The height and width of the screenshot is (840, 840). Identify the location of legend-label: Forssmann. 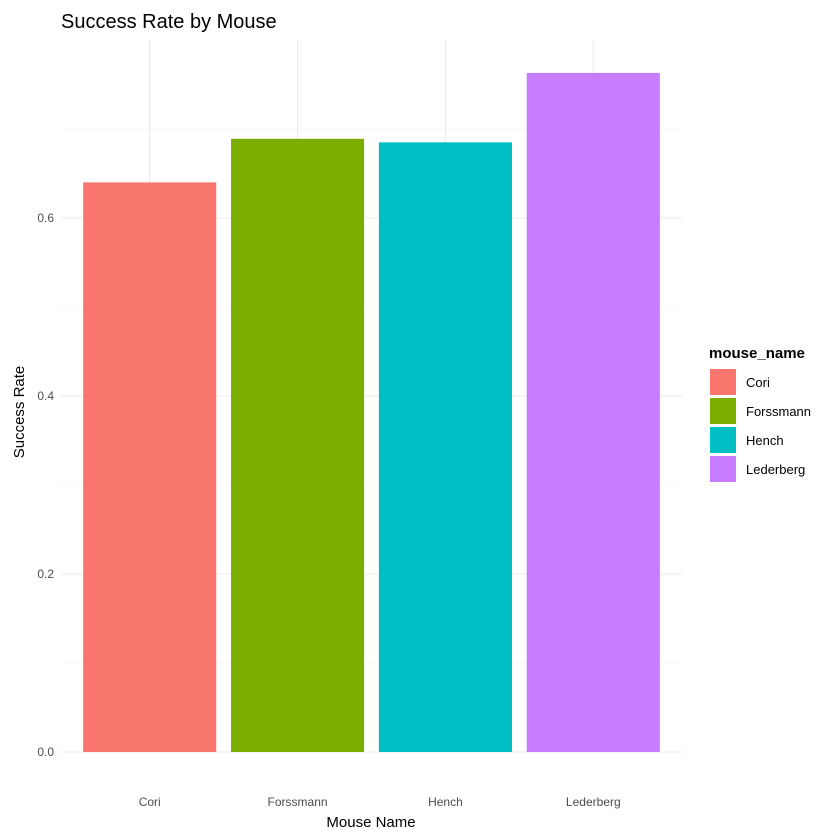
(778, 411).